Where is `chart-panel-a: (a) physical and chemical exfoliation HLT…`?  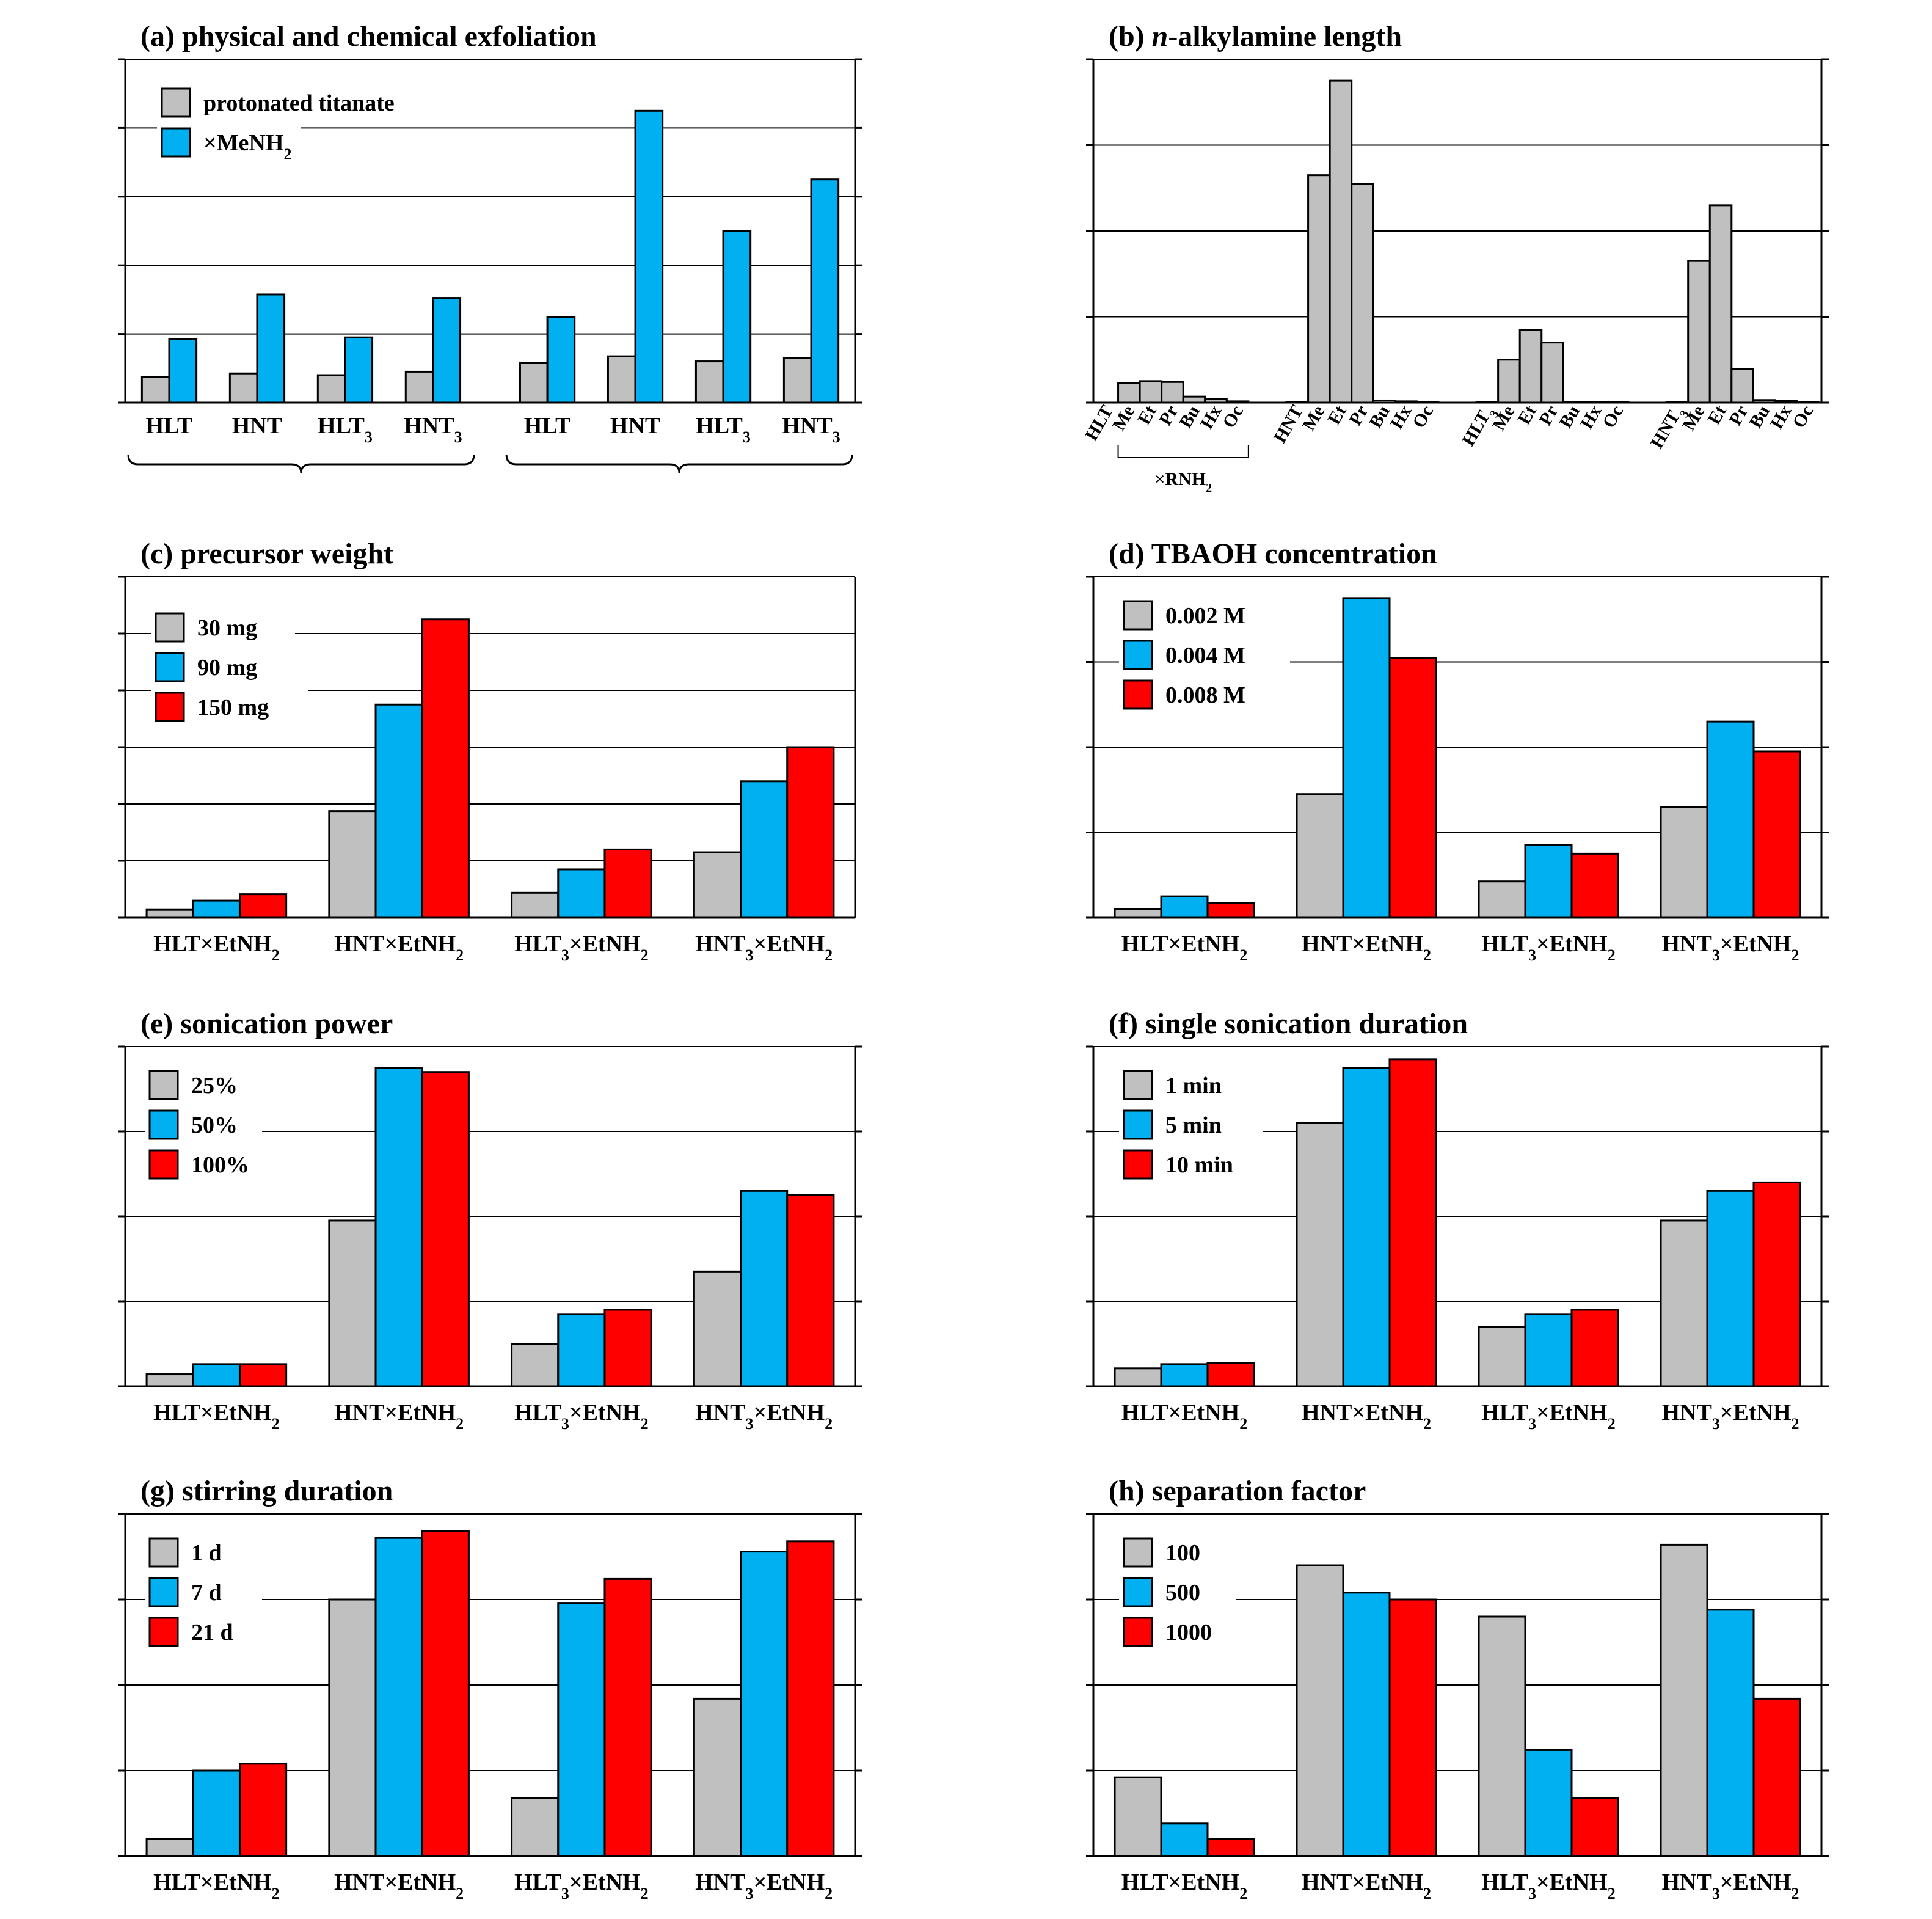 chart-panel-a: (a) physical and chemical exfoliation HLT… is located at coordinates (490, 246).